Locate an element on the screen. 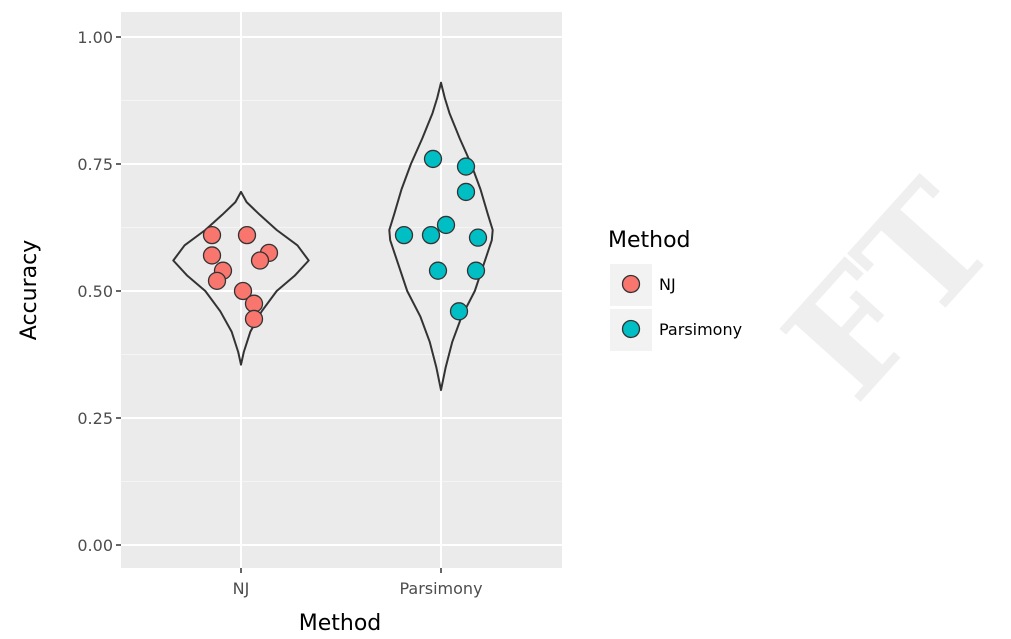  x-axis-title: Method is located at coordinates (340, 623).